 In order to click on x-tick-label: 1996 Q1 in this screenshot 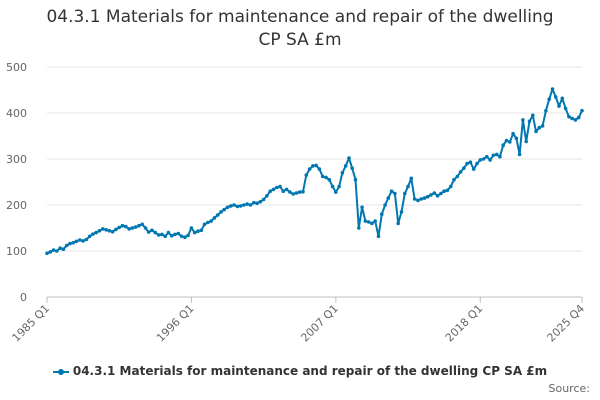, I will do `click(175, 323)`.